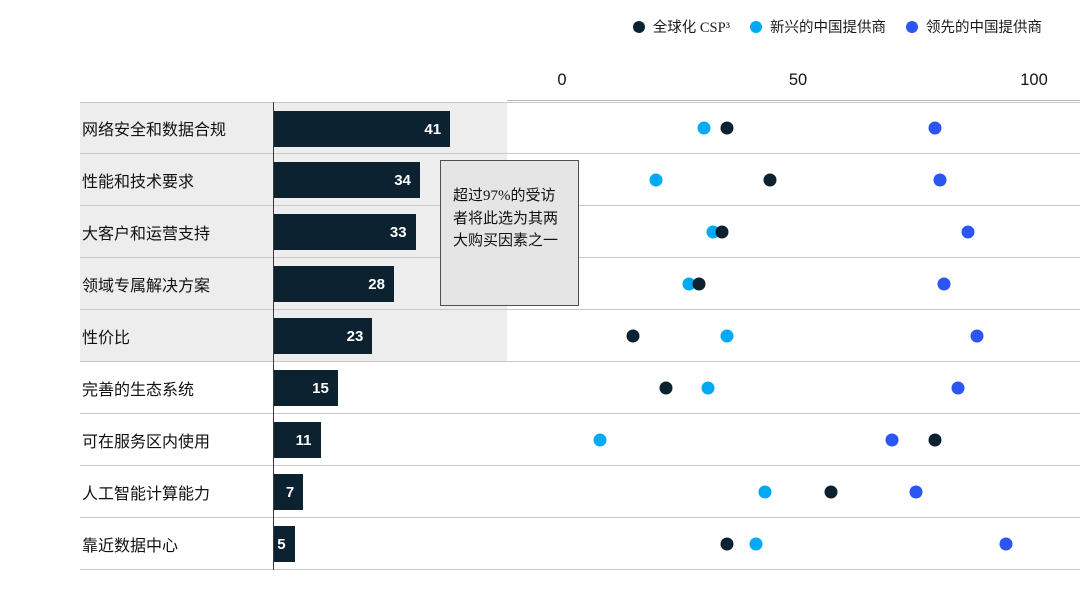 The image size is (1080, 594). What do you see at coordinates (333, 284) in the screenshot?
I see `bar: 28` at bounding box center [333, 284].